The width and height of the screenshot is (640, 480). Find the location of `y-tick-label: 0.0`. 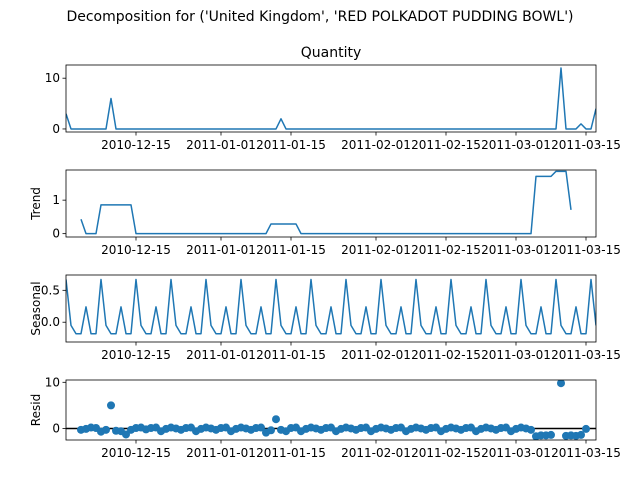

y-tick-label: 0.0 is located at coordinates (50, 322).